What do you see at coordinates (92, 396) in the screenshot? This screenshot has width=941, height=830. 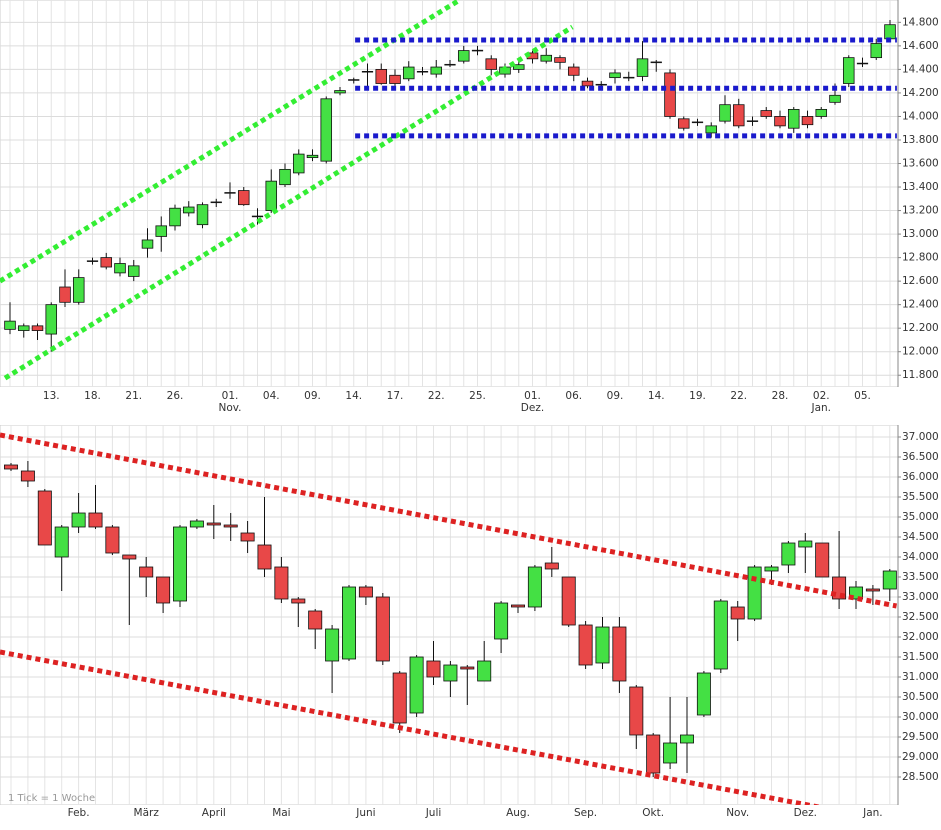 I see `x-tick-label: 18.` at bounding box center [92, 396].